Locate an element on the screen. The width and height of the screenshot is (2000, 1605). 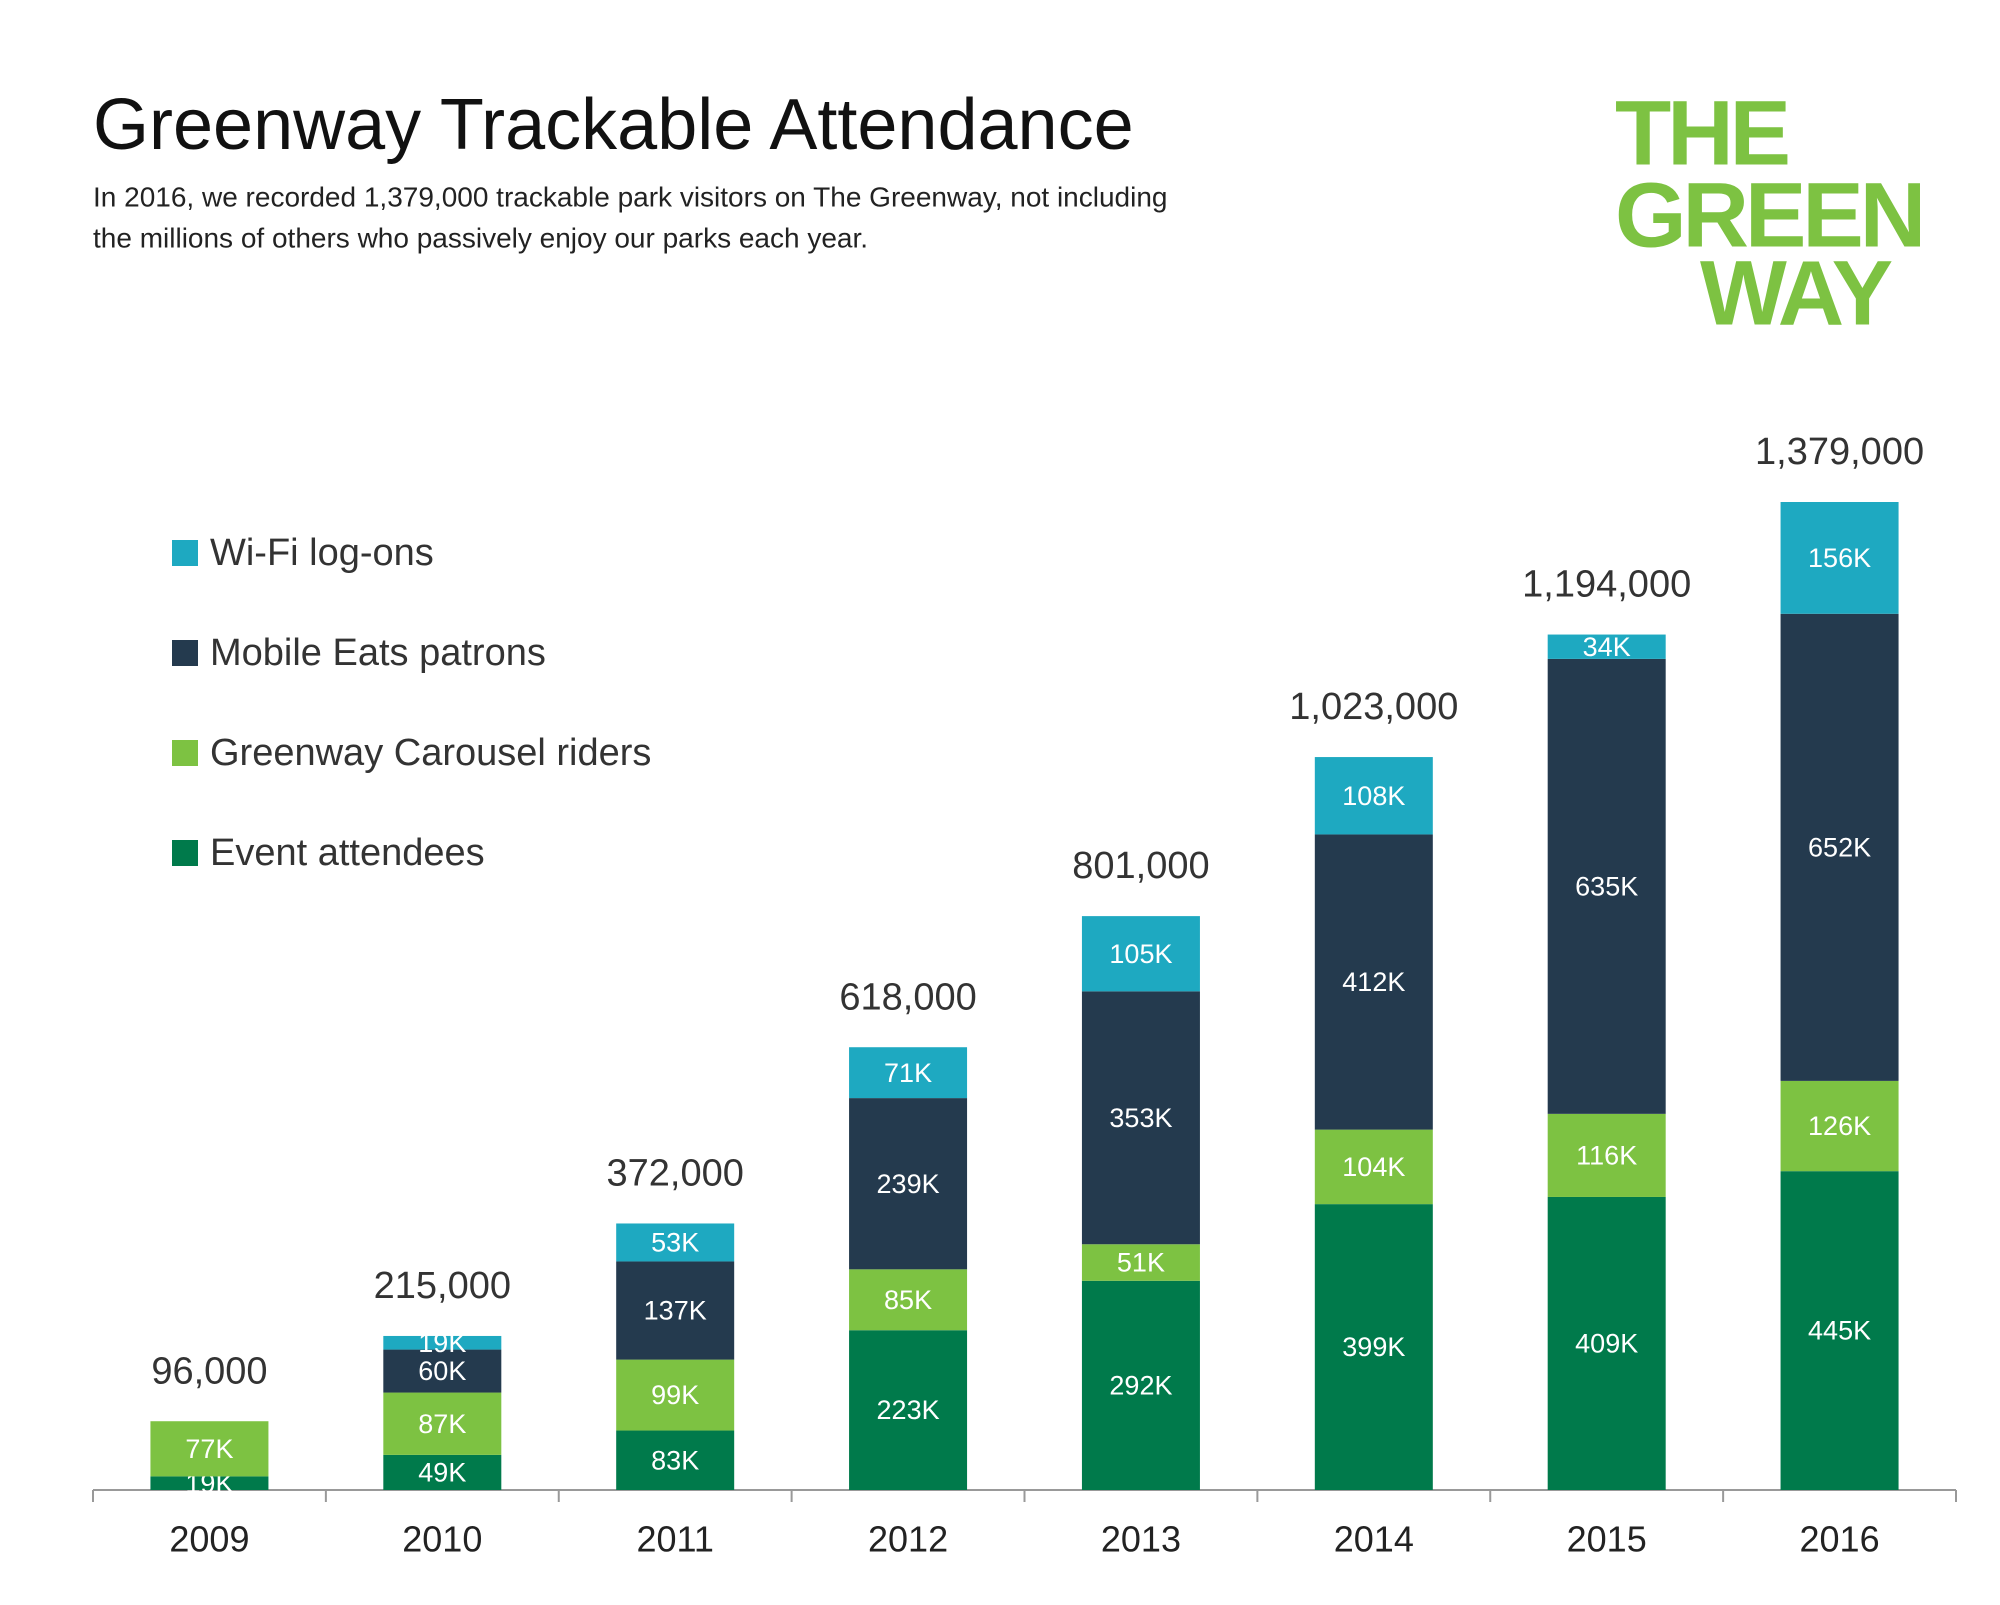
total-label: 1,194,000 is located at coordinates (1606, 585).